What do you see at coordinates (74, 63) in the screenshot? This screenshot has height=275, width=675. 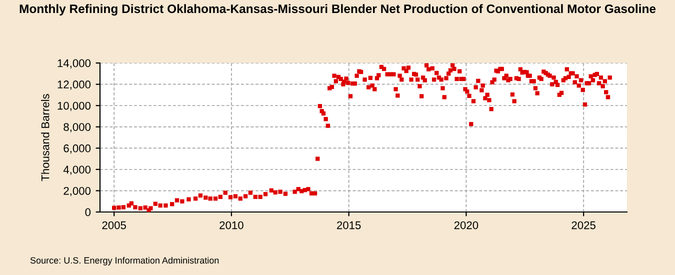 I see `y-tick-label: 14,000` at bounding box center [74, 63].